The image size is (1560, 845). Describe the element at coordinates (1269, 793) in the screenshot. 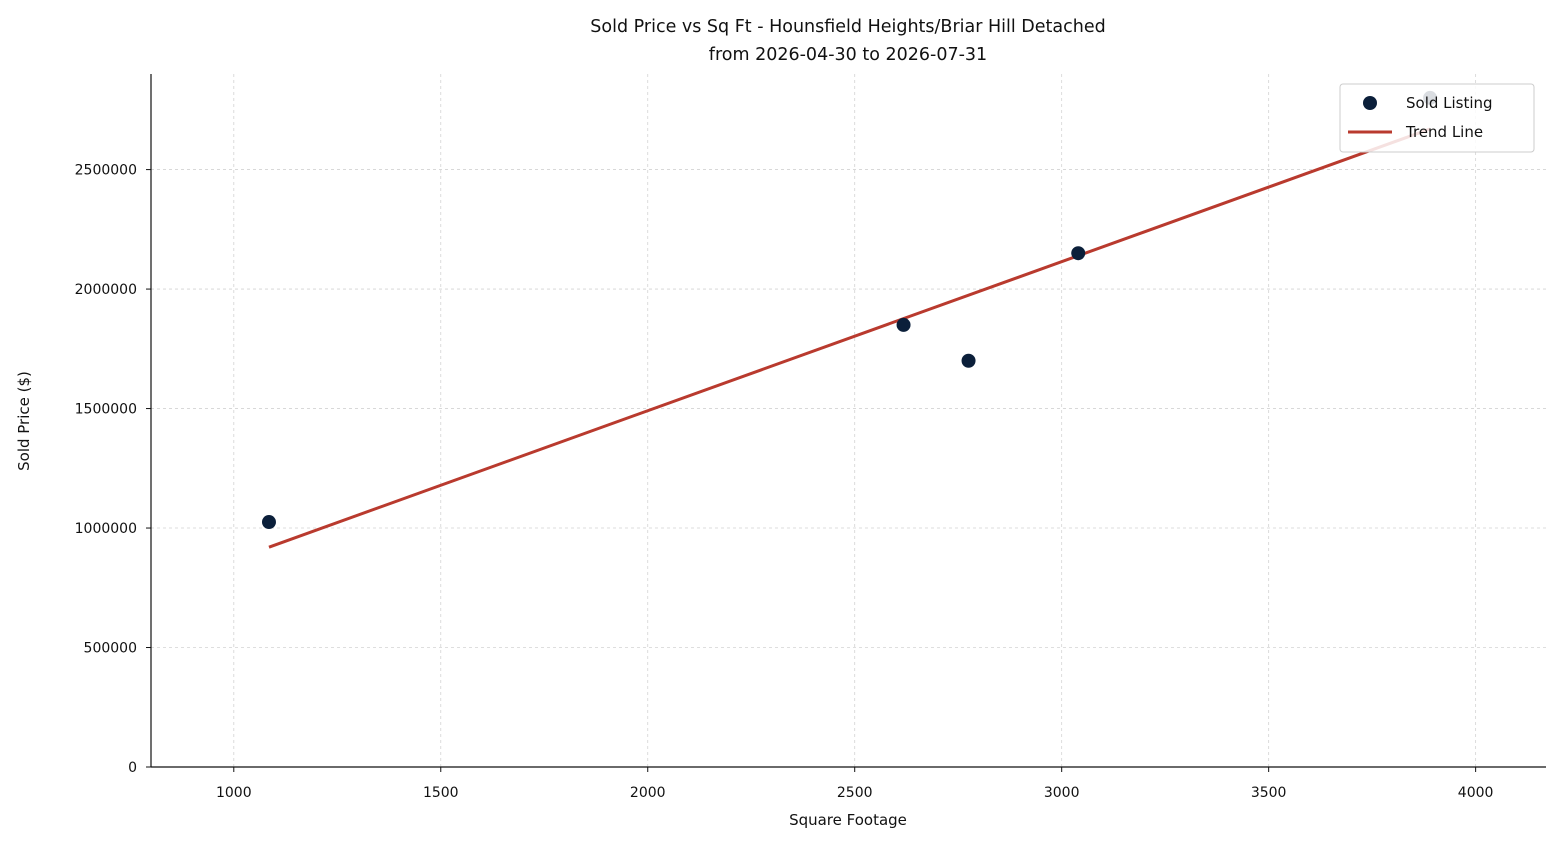

I see `x-tick-label: 3500` at that location.